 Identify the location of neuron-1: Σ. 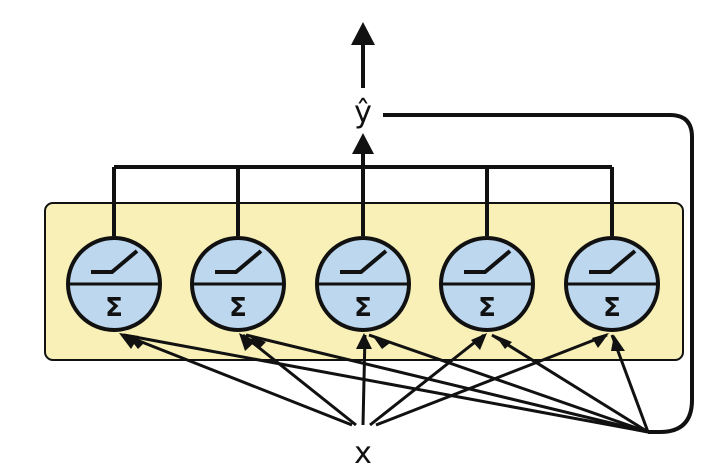
(114, 284).